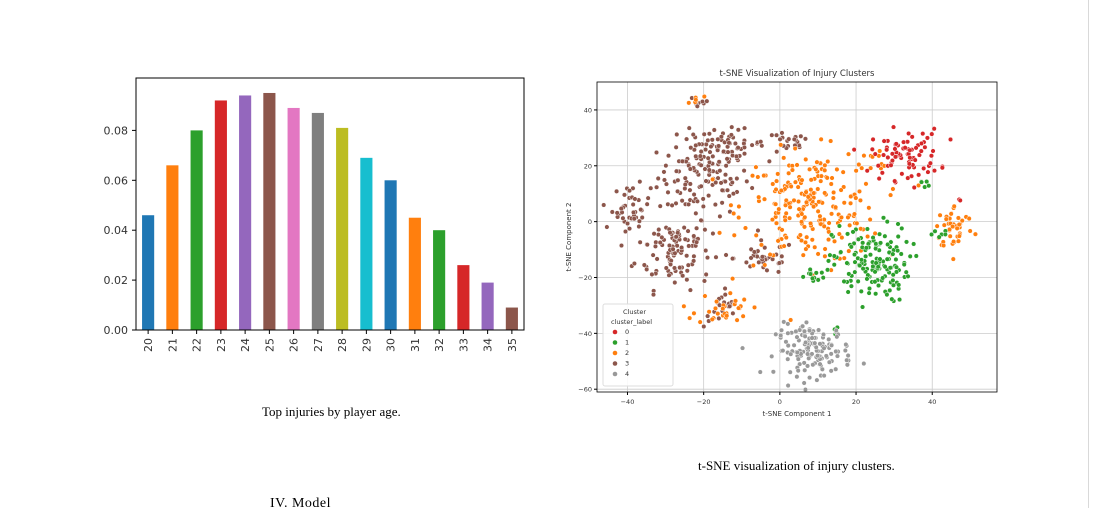 This screenshot has width=1103, height=512. What do you see at coordinates (627, 332) in the screenshot?
I see `tsne-legend-label-0: 0` at bounding box center [627, 332].